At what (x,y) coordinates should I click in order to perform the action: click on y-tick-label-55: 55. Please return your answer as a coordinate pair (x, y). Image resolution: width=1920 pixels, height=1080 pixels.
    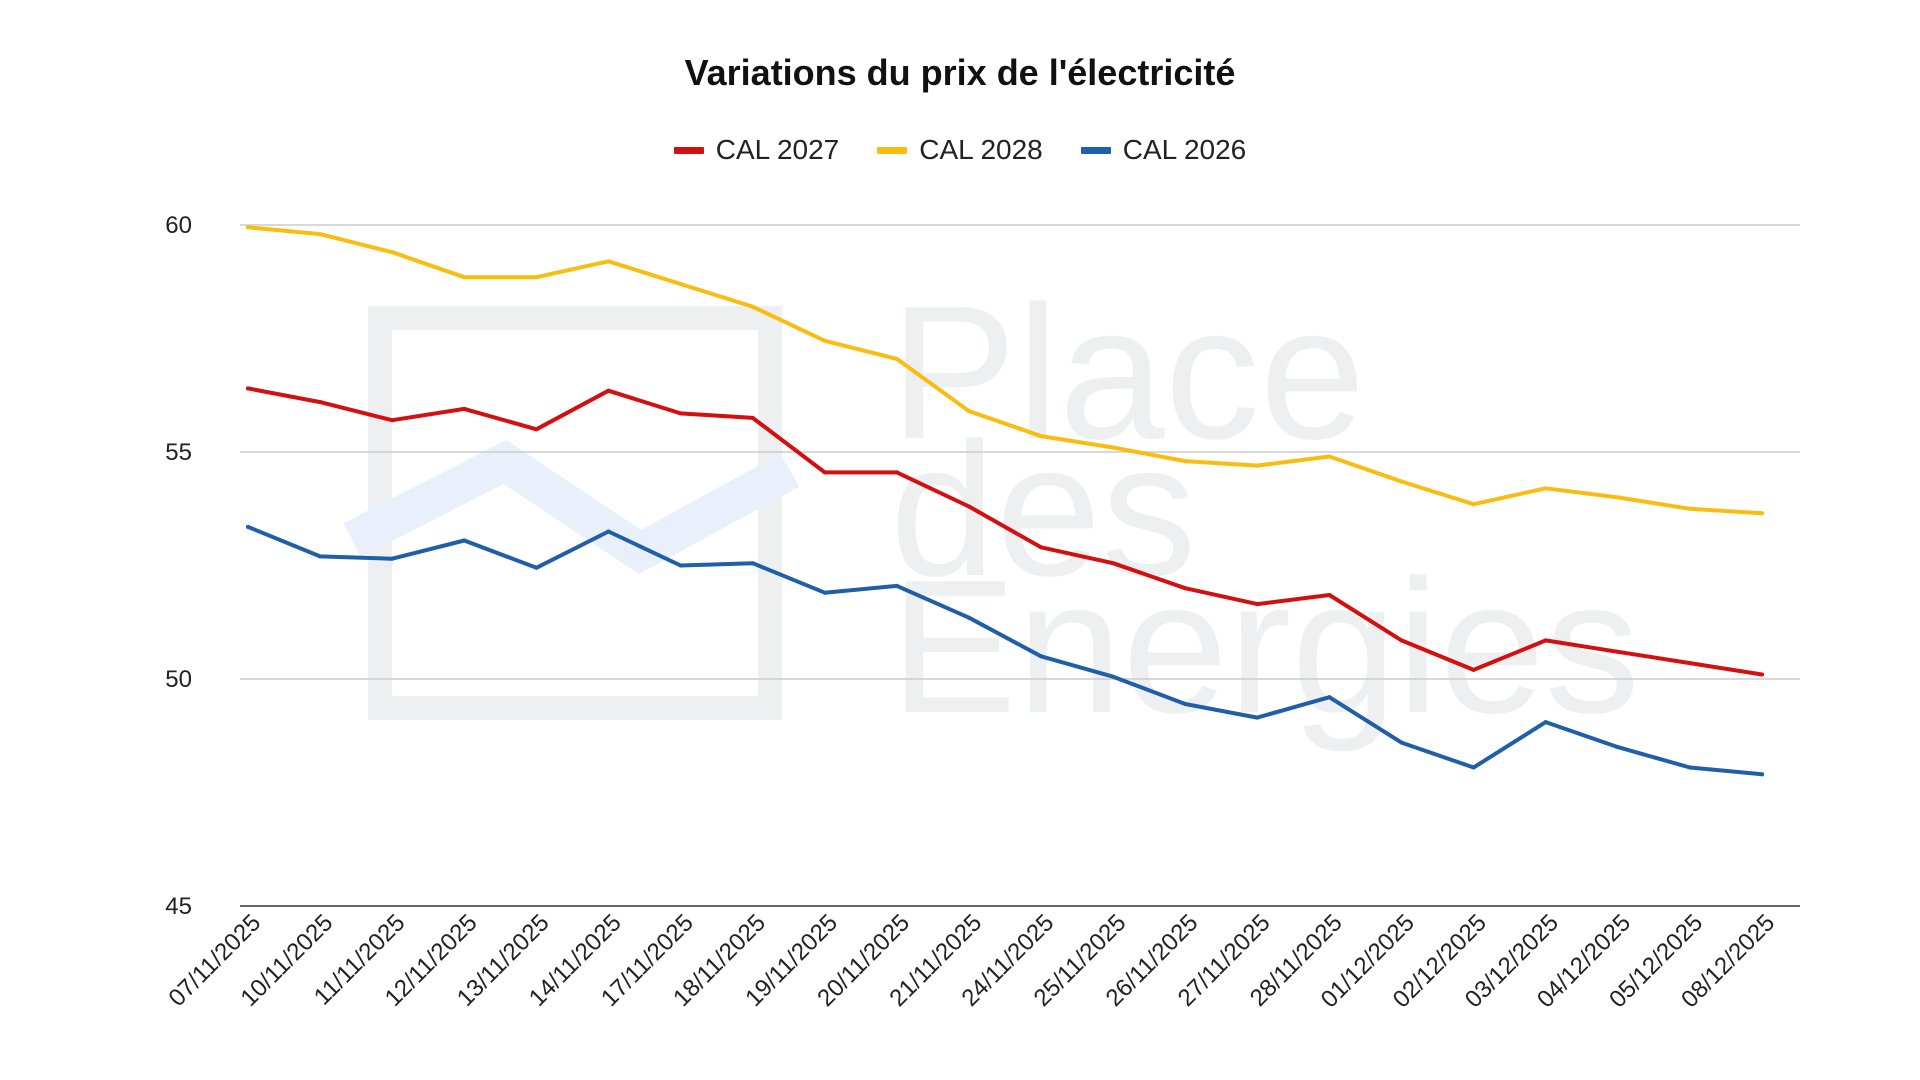
    Looking at the image, I should click on (178, 452).